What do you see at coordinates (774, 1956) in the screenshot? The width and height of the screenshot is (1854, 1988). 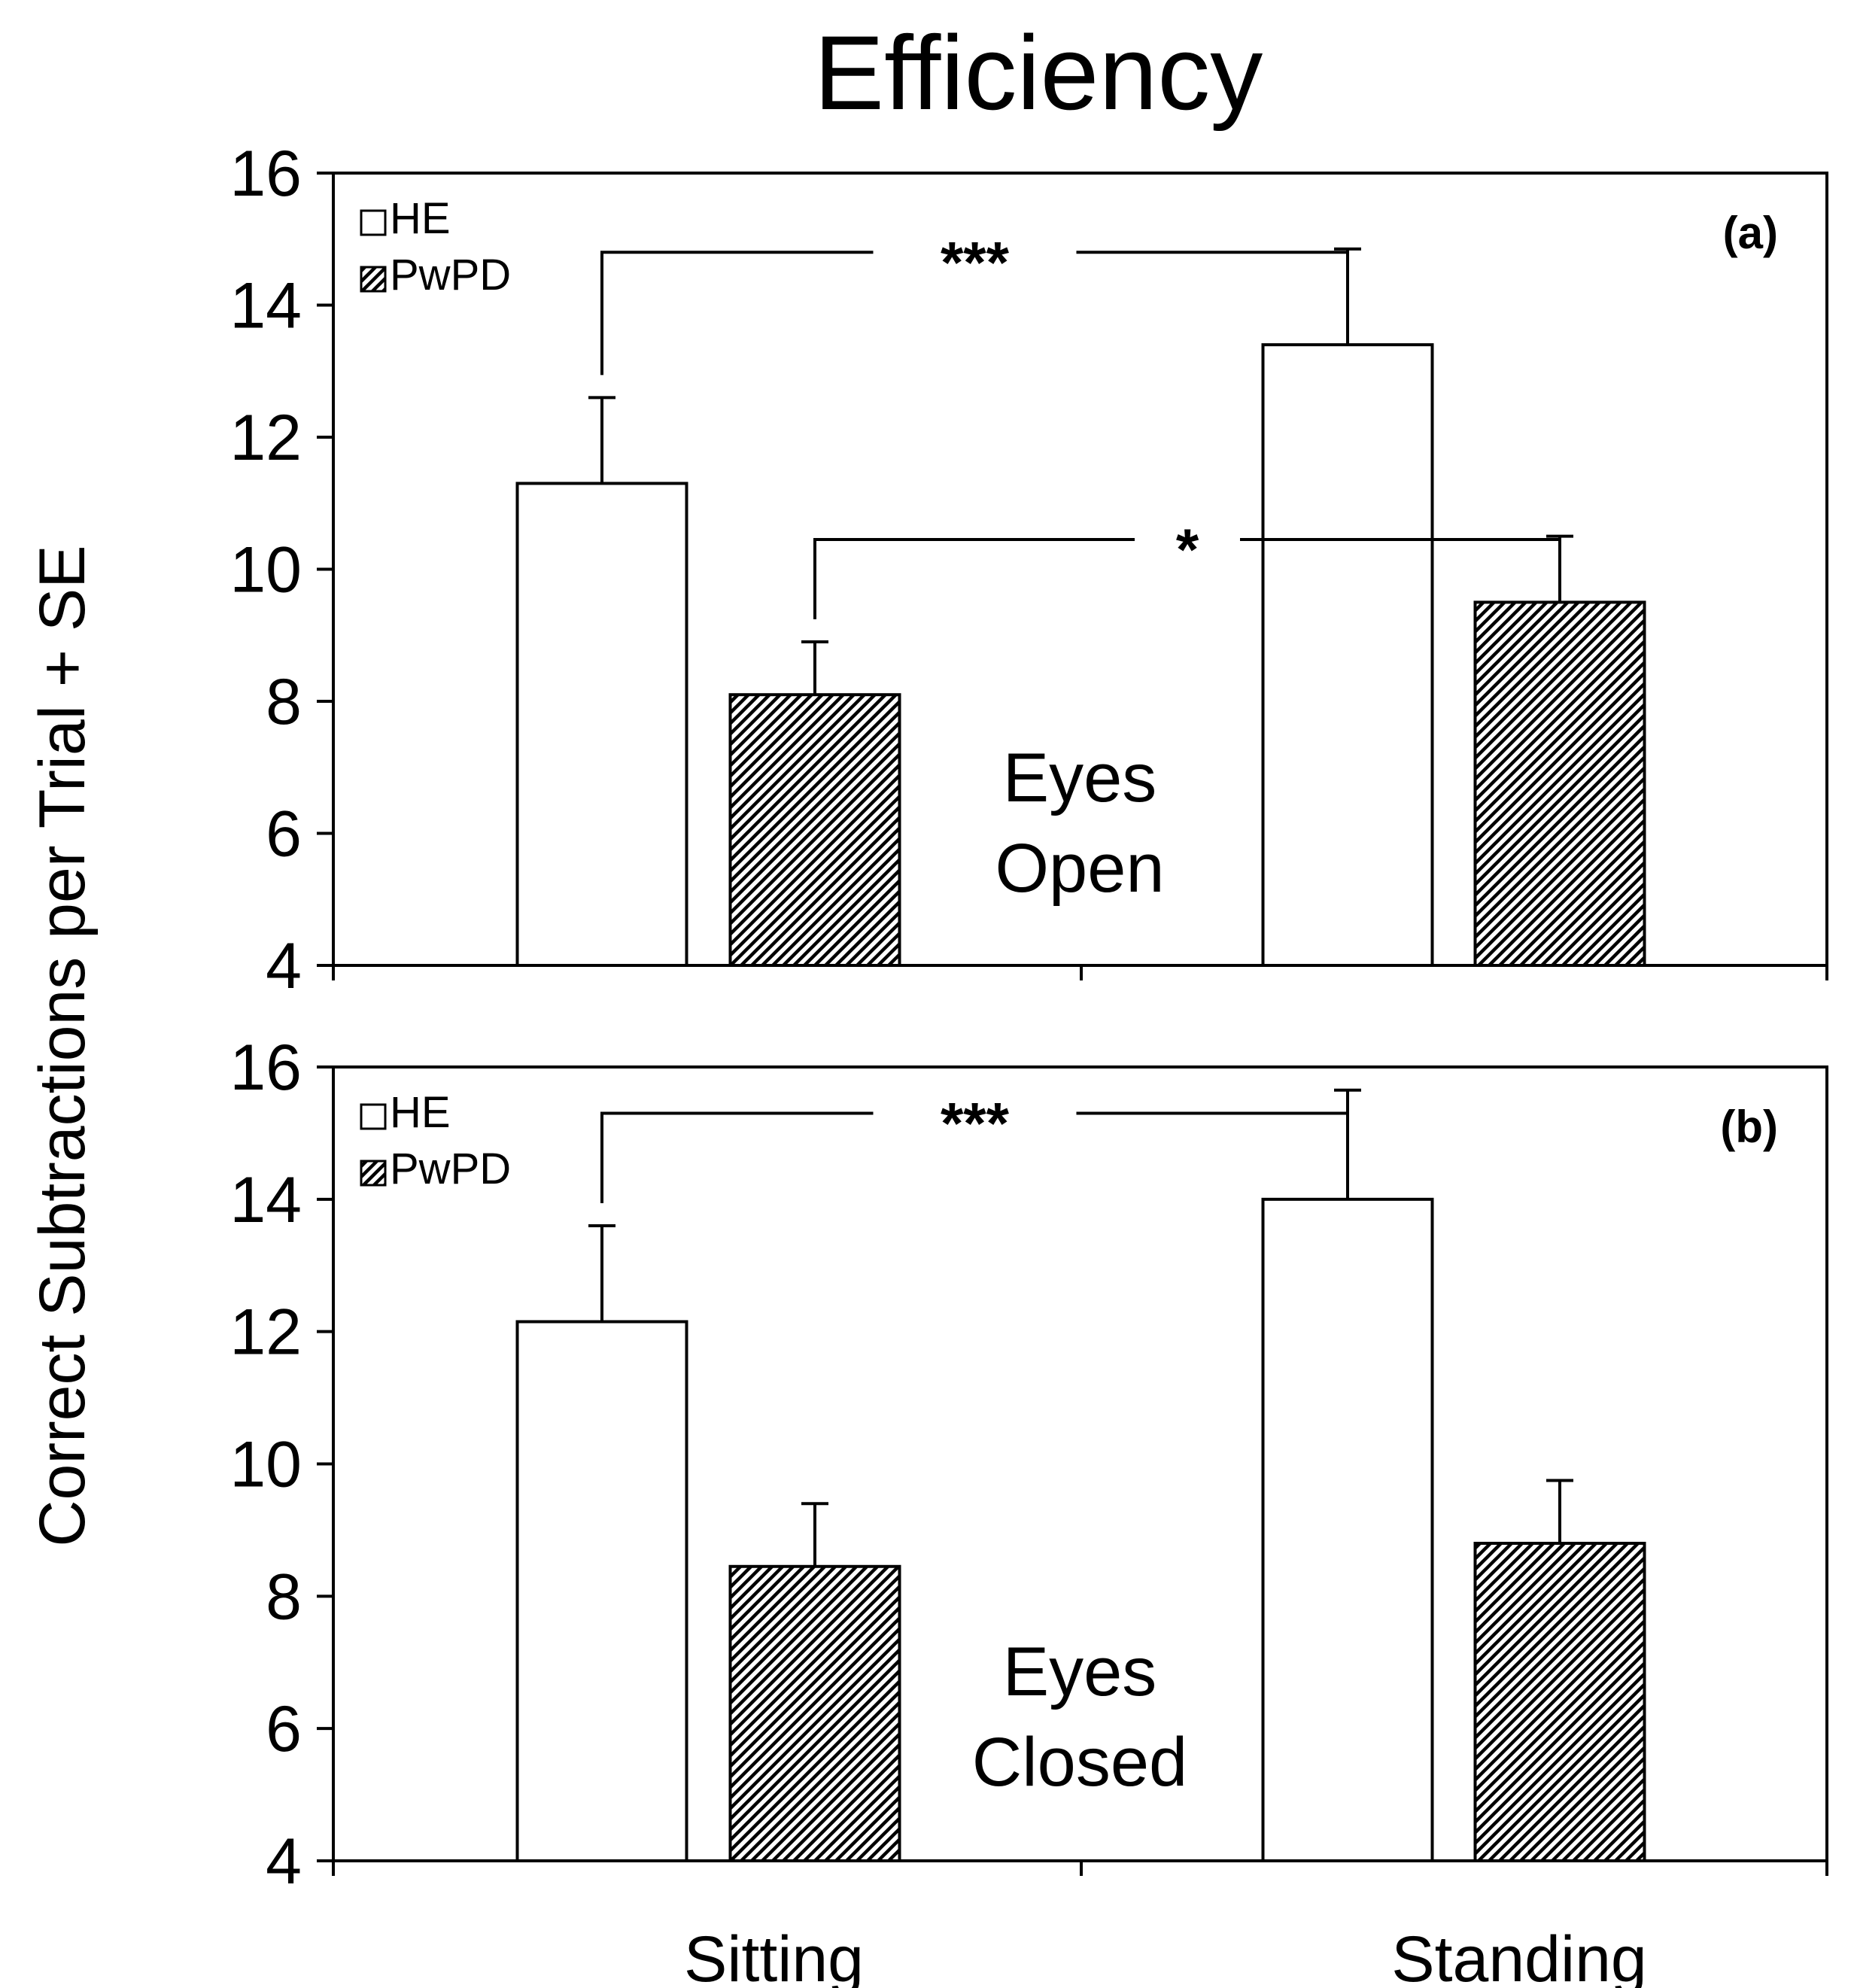 I see `x-category-label: Sitting` at bounding box center [774, 1956].